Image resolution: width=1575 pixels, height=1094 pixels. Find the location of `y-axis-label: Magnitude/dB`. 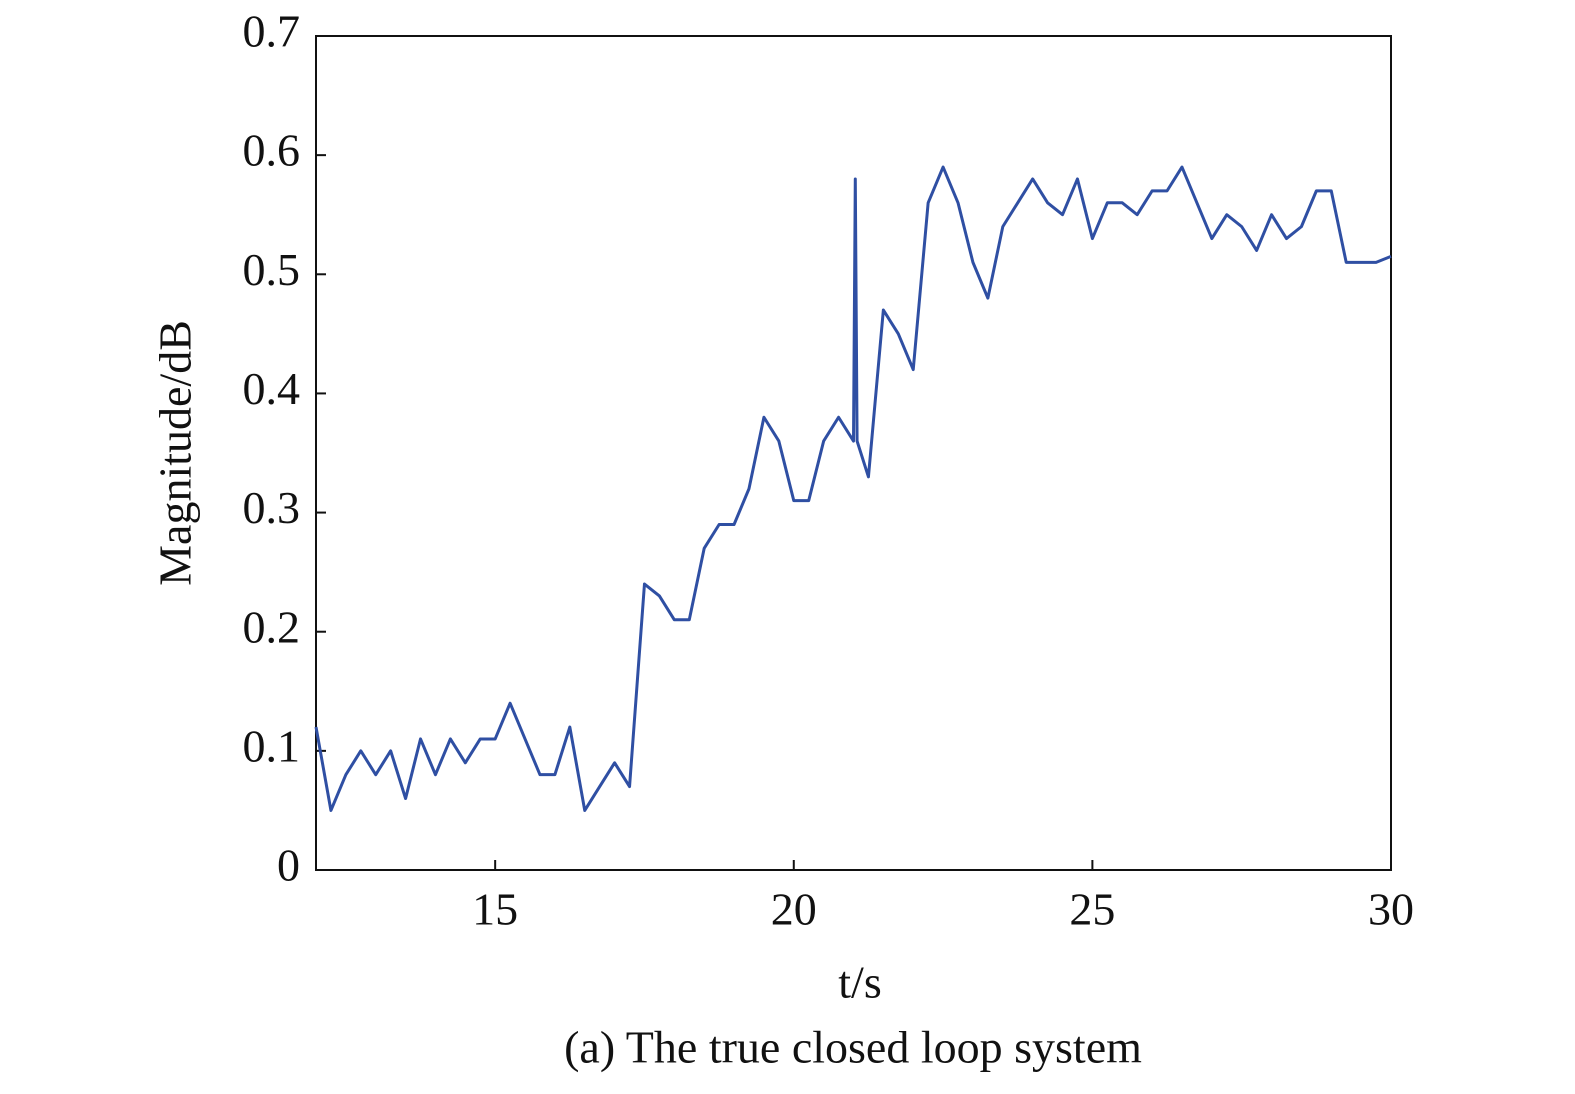

y-axis-label: Magnitude/dB is located at coordinates (175, 453).